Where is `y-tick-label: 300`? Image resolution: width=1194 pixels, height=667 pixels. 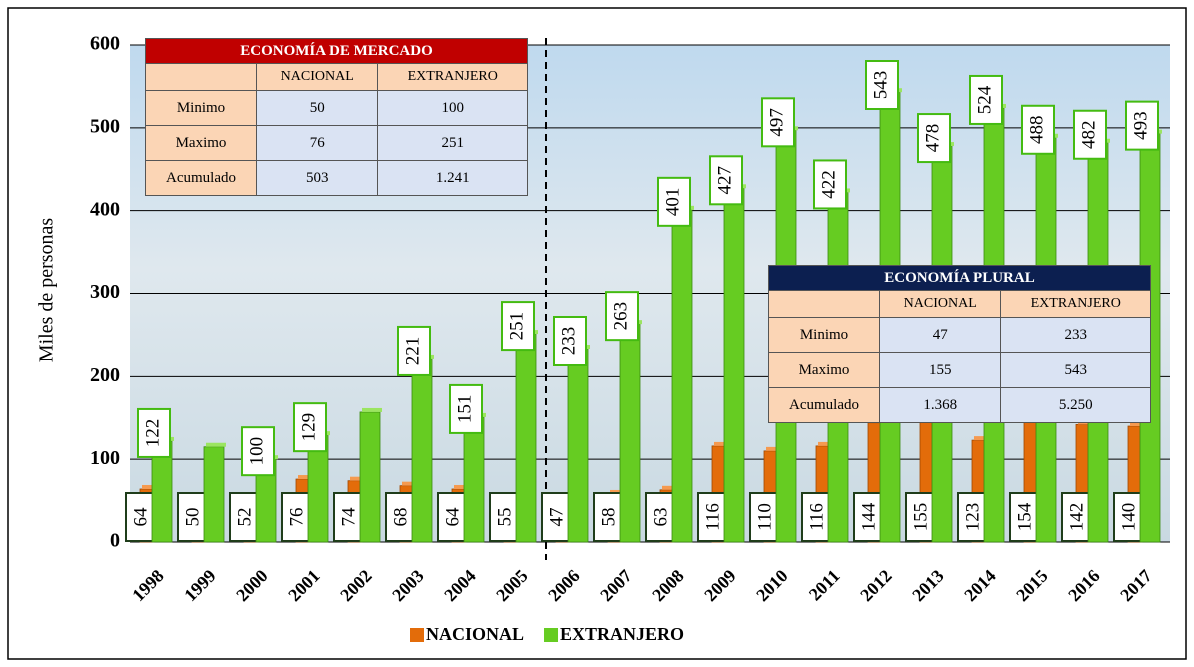
y-tick-label: 300 is located at coordinates (105, 292).